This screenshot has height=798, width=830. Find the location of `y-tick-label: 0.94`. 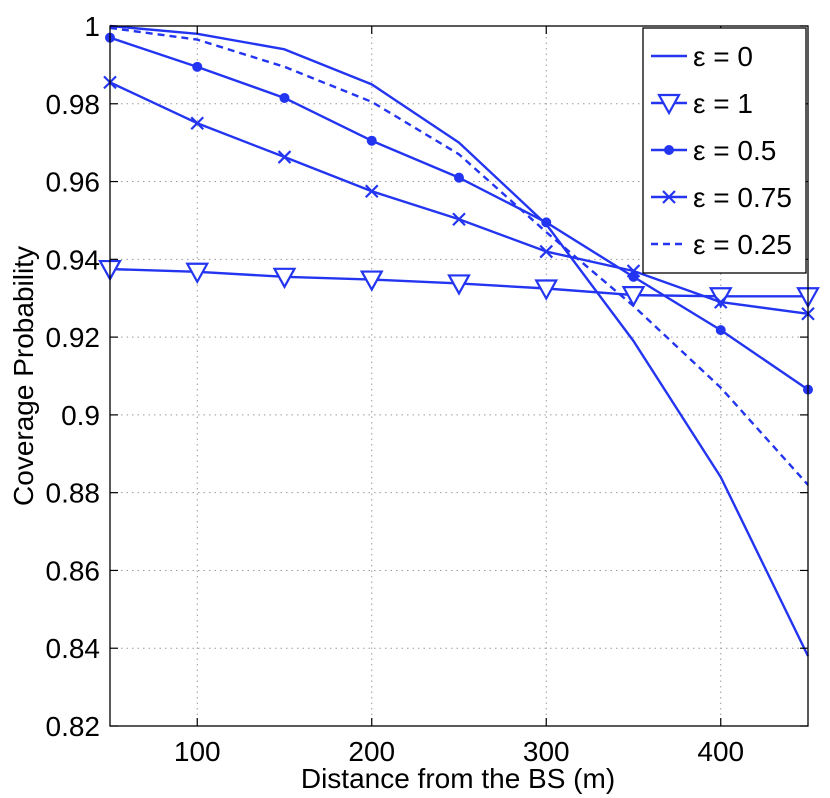

y-tick-label: 0.94 is located at coordinates (73, 259).